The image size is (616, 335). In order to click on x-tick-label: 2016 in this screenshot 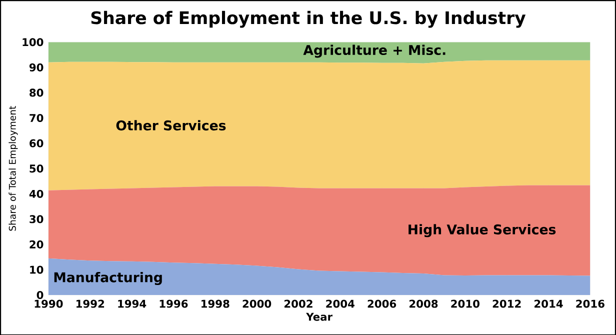, I will do `click(590, 303)`.